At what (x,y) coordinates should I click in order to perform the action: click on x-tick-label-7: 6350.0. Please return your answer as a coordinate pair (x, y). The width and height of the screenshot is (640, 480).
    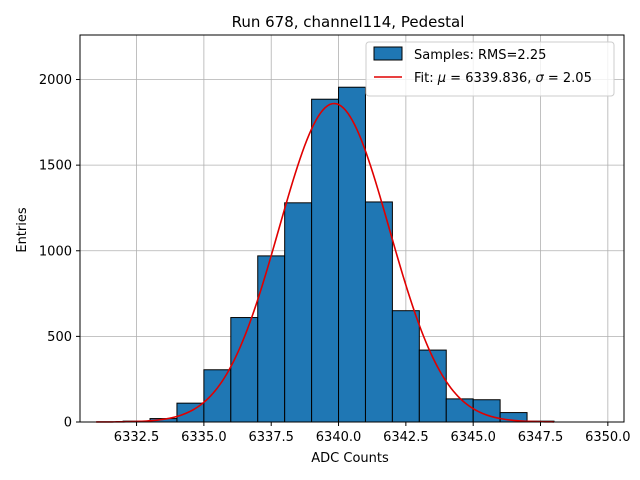
    Looking at the image, I should click on (608, 437).